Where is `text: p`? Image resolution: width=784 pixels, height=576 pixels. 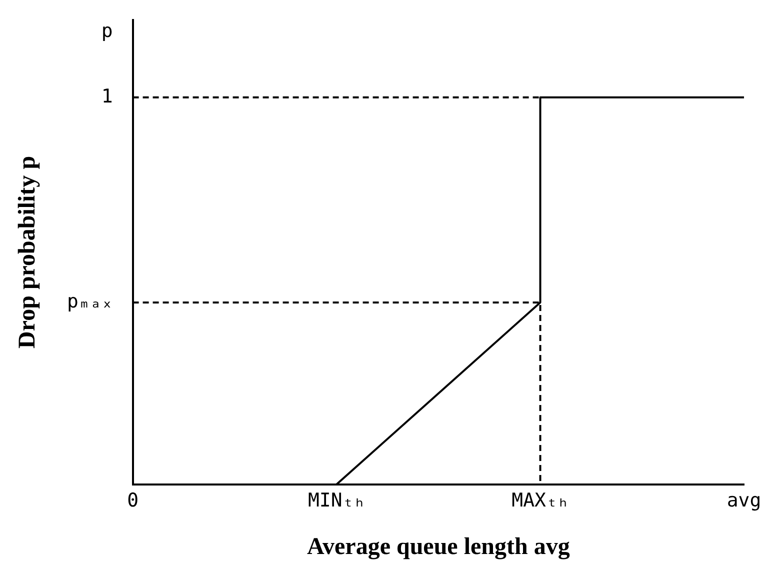 text: p is located at coordinates (107, 31).